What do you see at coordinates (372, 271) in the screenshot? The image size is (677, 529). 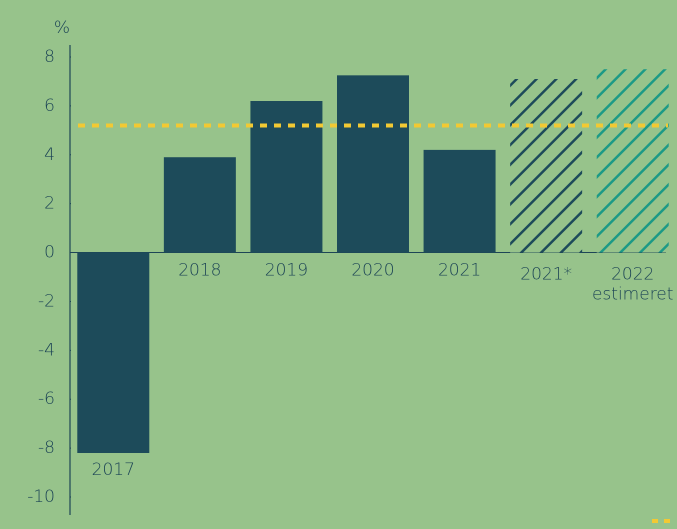 I see `x-tick-label: 2020` at bounding box center [372, 271].